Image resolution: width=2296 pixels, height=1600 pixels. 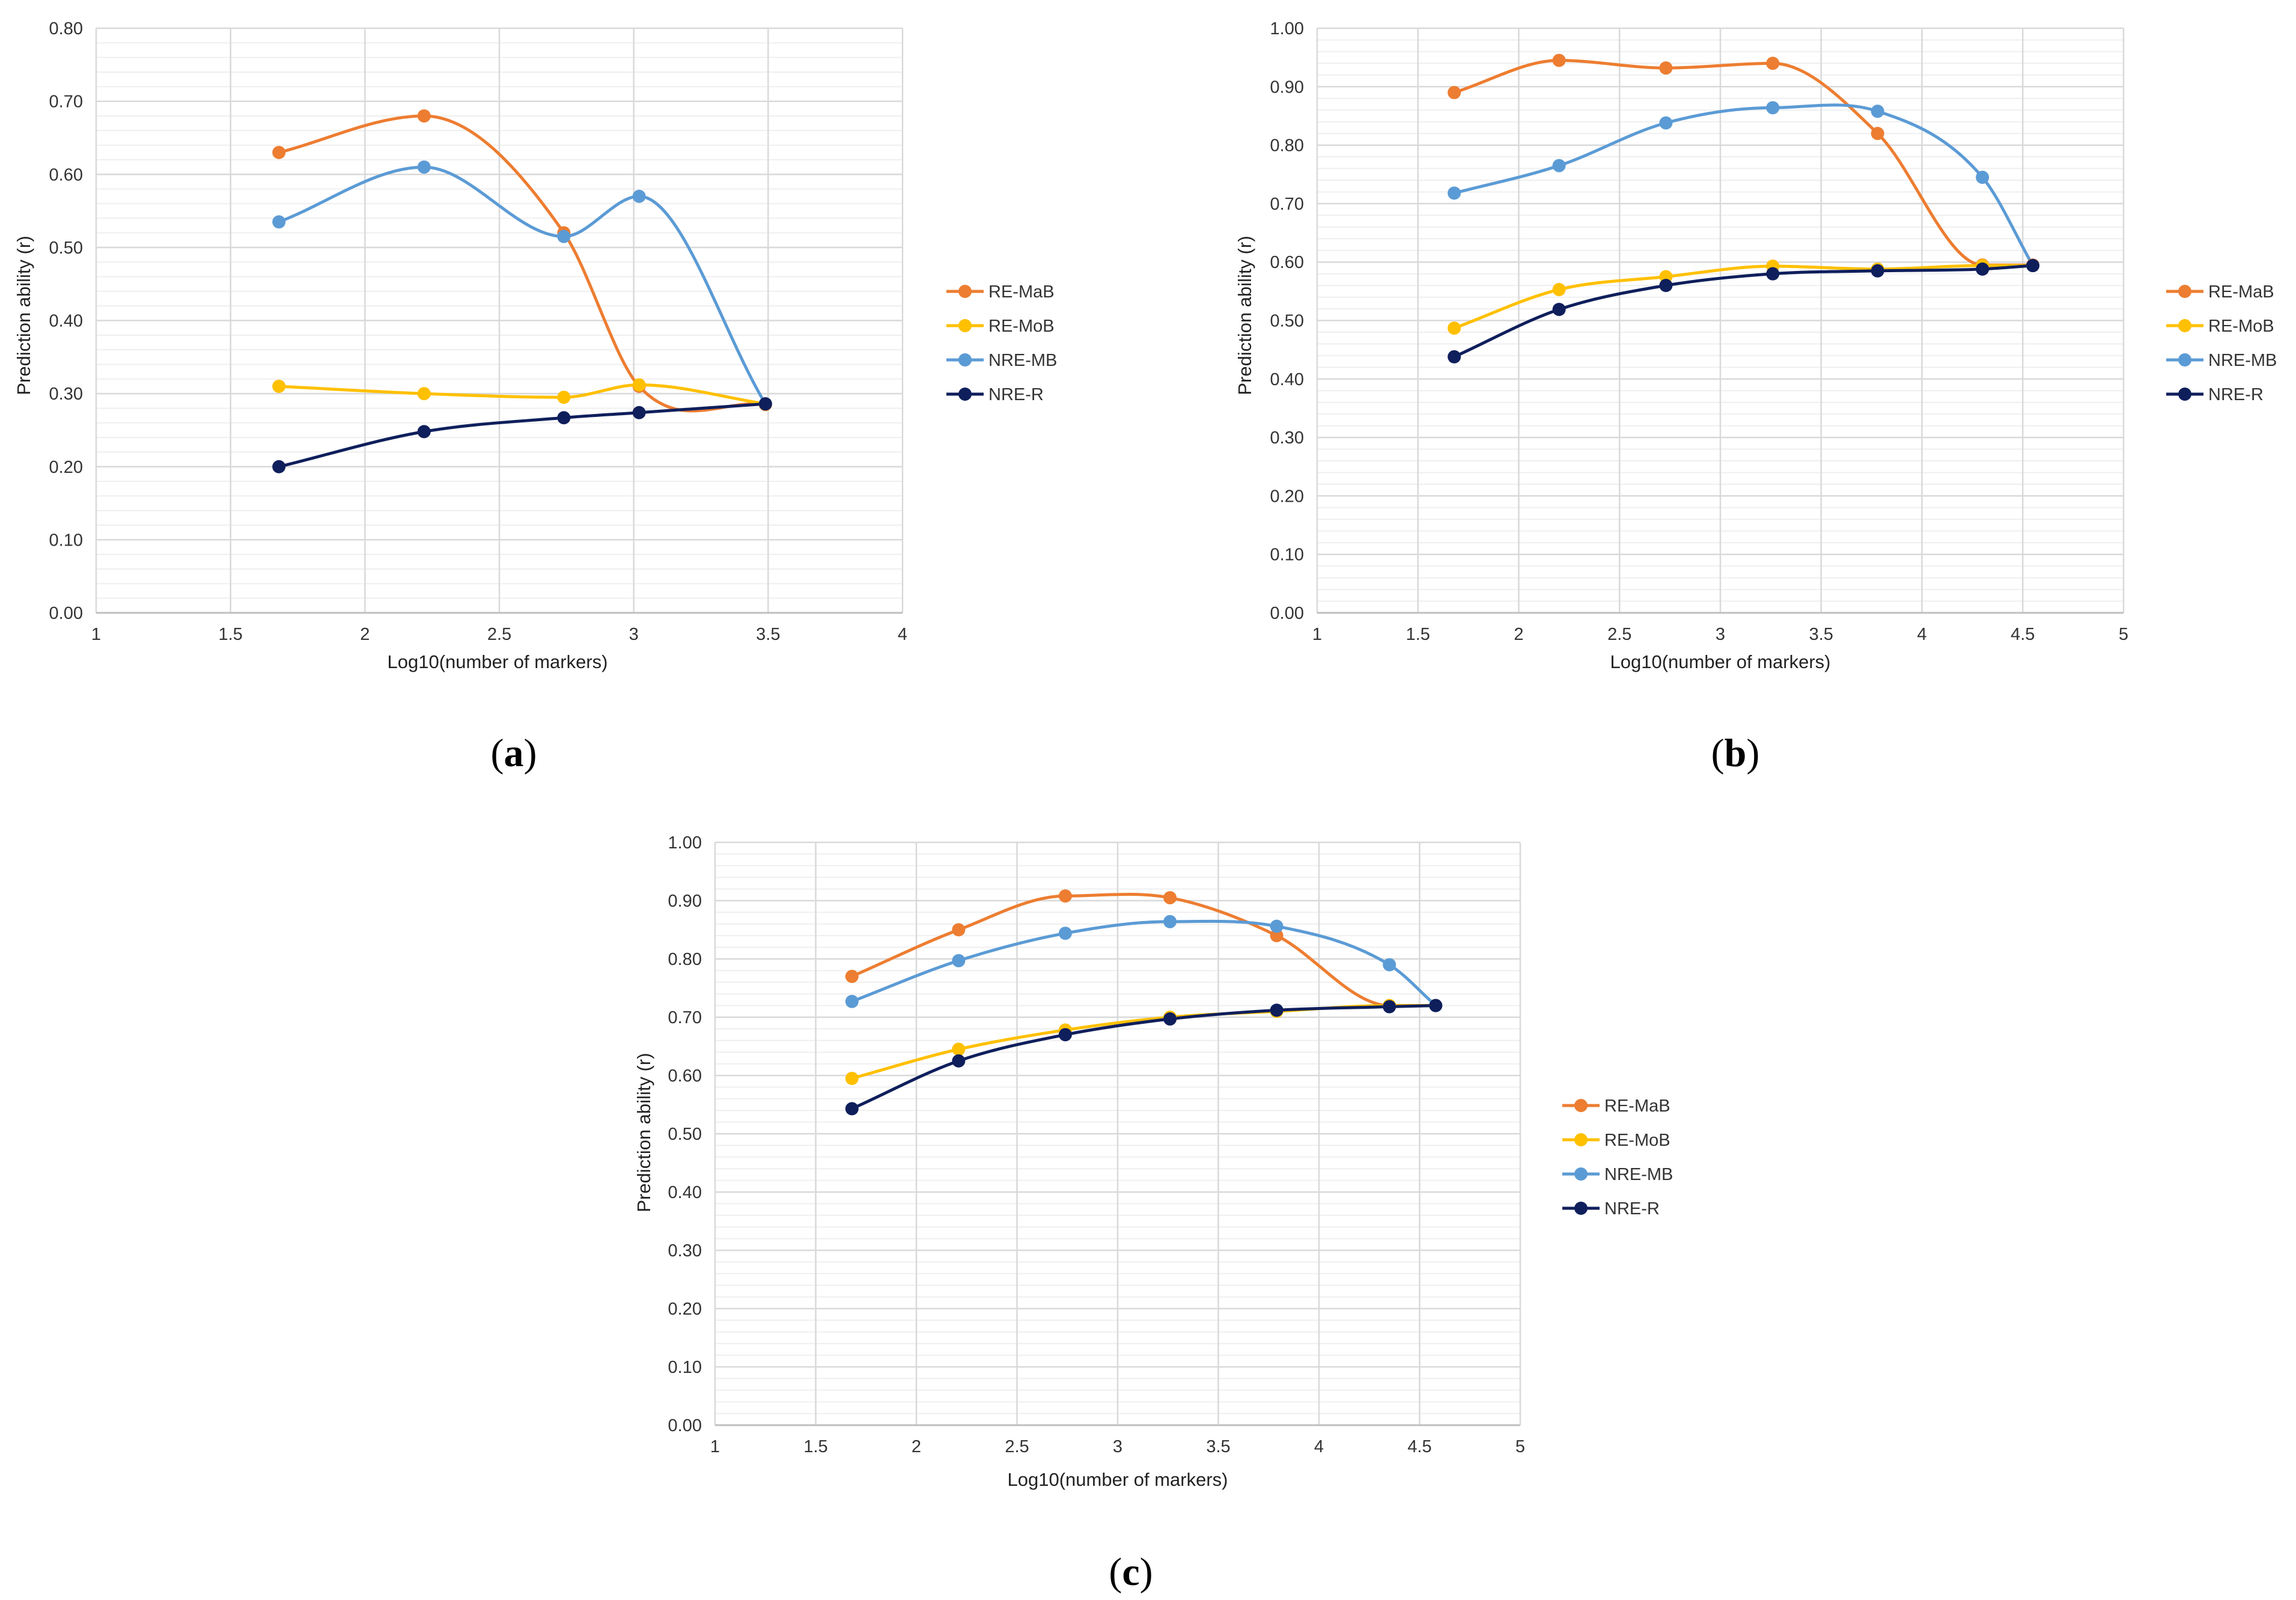 I want to click on x-tick-label: 4.5, so click(x=2023, y=634).